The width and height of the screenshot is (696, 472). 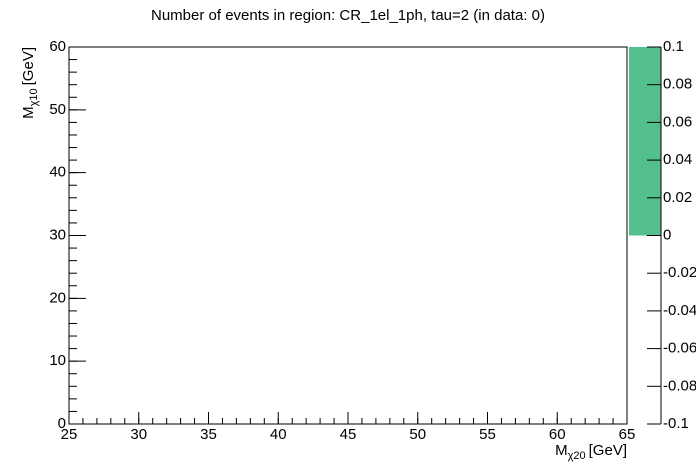 I want to click on x-tick-label: 55, so click(x=487, y=434).